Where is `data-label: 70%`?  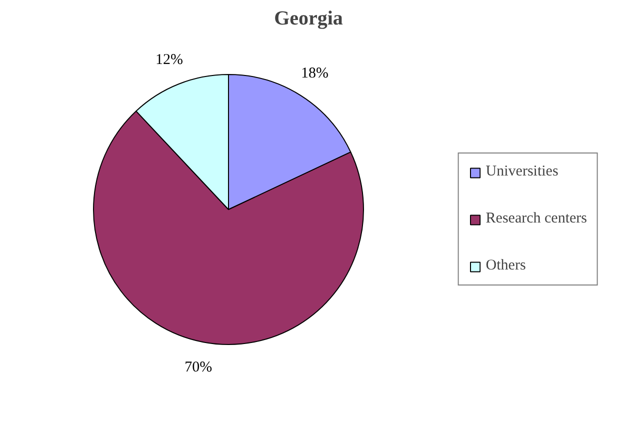 data-label: 70% is located at coordinates (198, 368).